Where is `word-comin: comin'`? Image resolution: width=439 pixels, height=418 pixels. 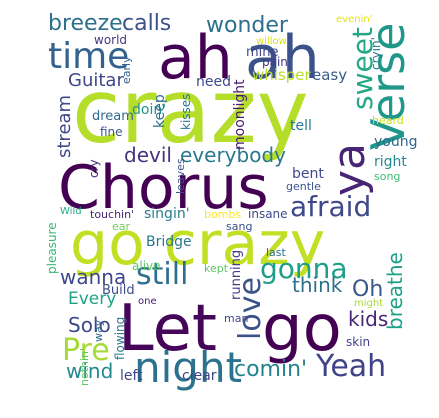
word-comin: comin' is located at coordinates (270, 369).